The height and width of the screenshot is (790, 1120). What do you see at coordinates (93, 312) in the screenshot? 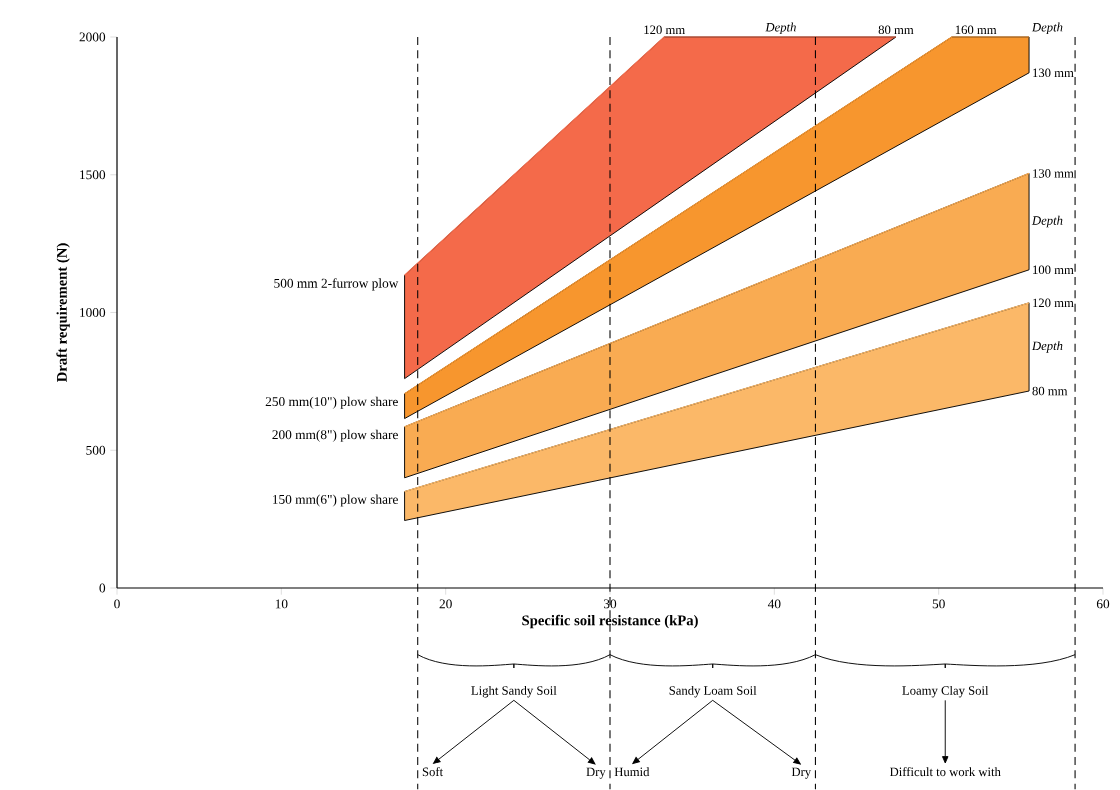
I see `y-tick-label: 1000` at bounding box center [93, 312].